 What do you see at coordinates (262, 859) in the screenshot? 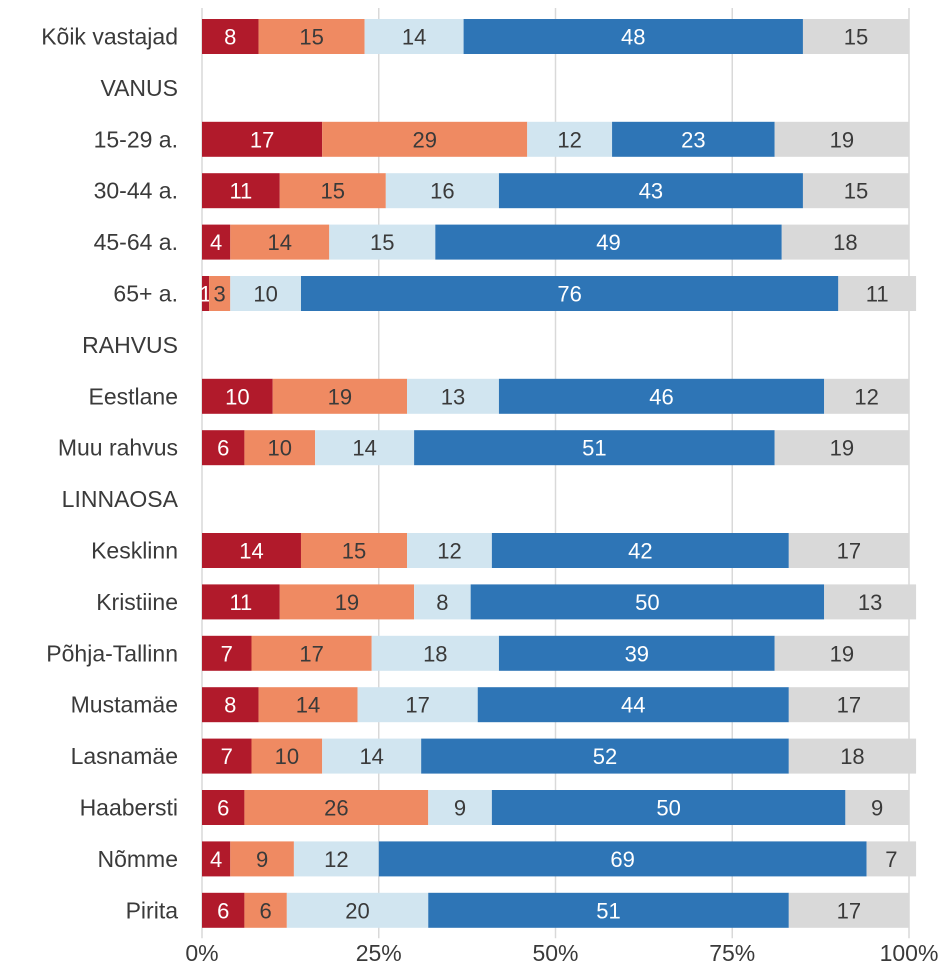
I see `data-label: 9` at bounding box center [262, 859].